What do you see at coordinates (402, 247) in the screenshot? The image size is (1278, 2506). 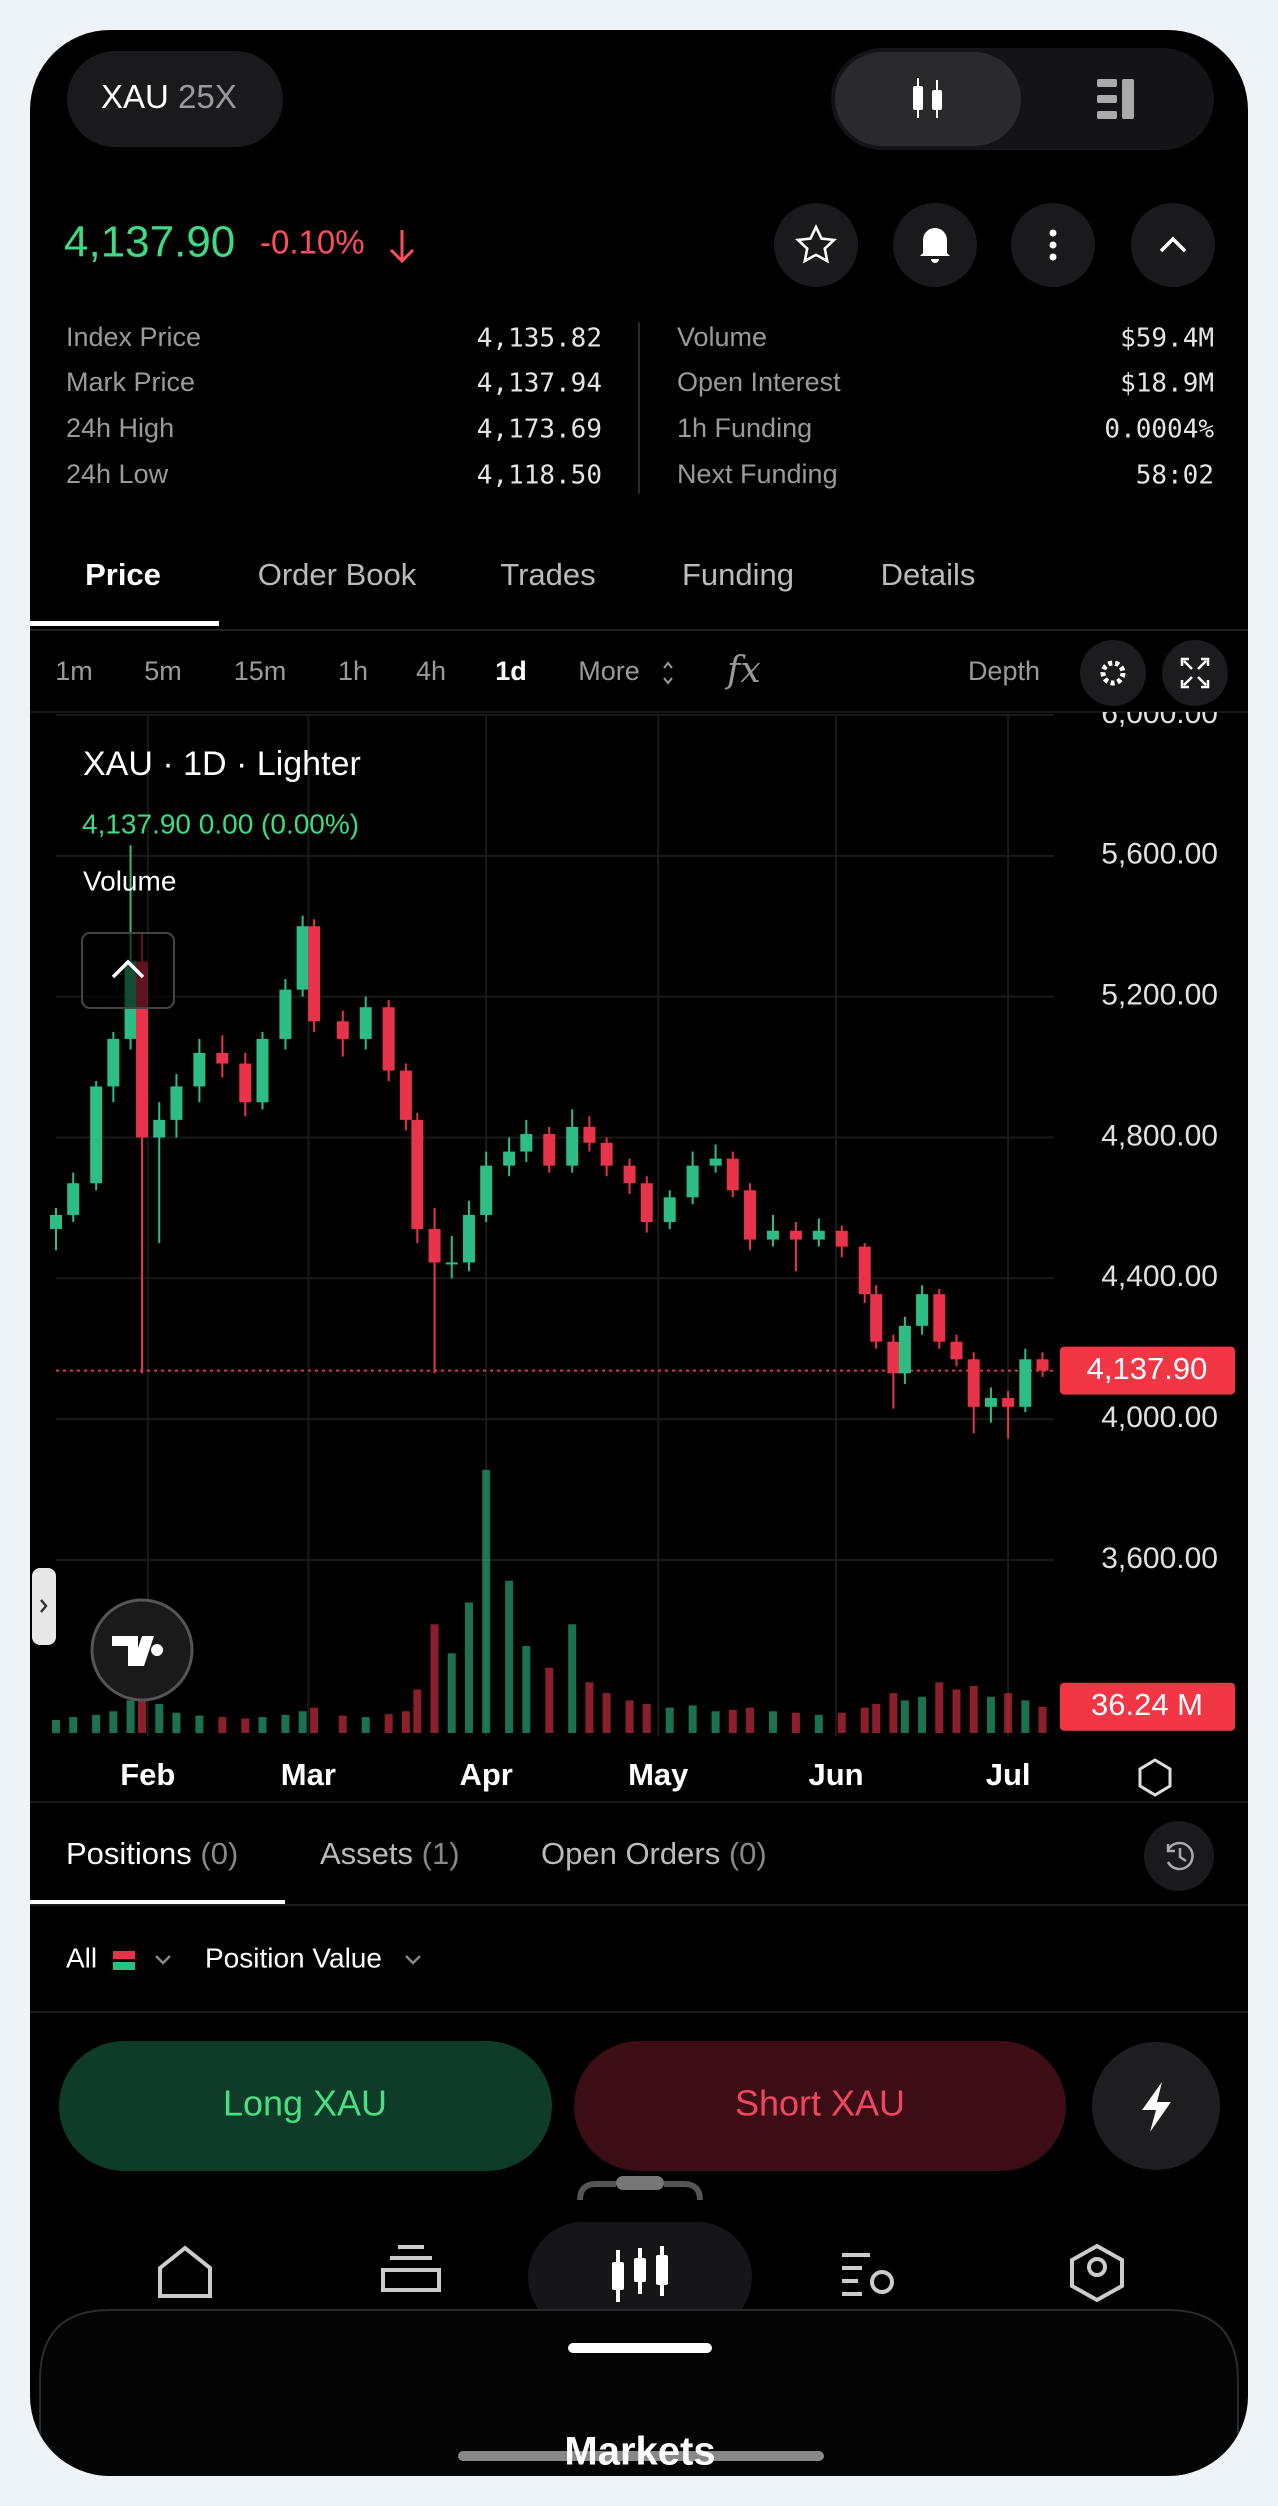 I see `down-arrow` at bounding box center [402, 247].